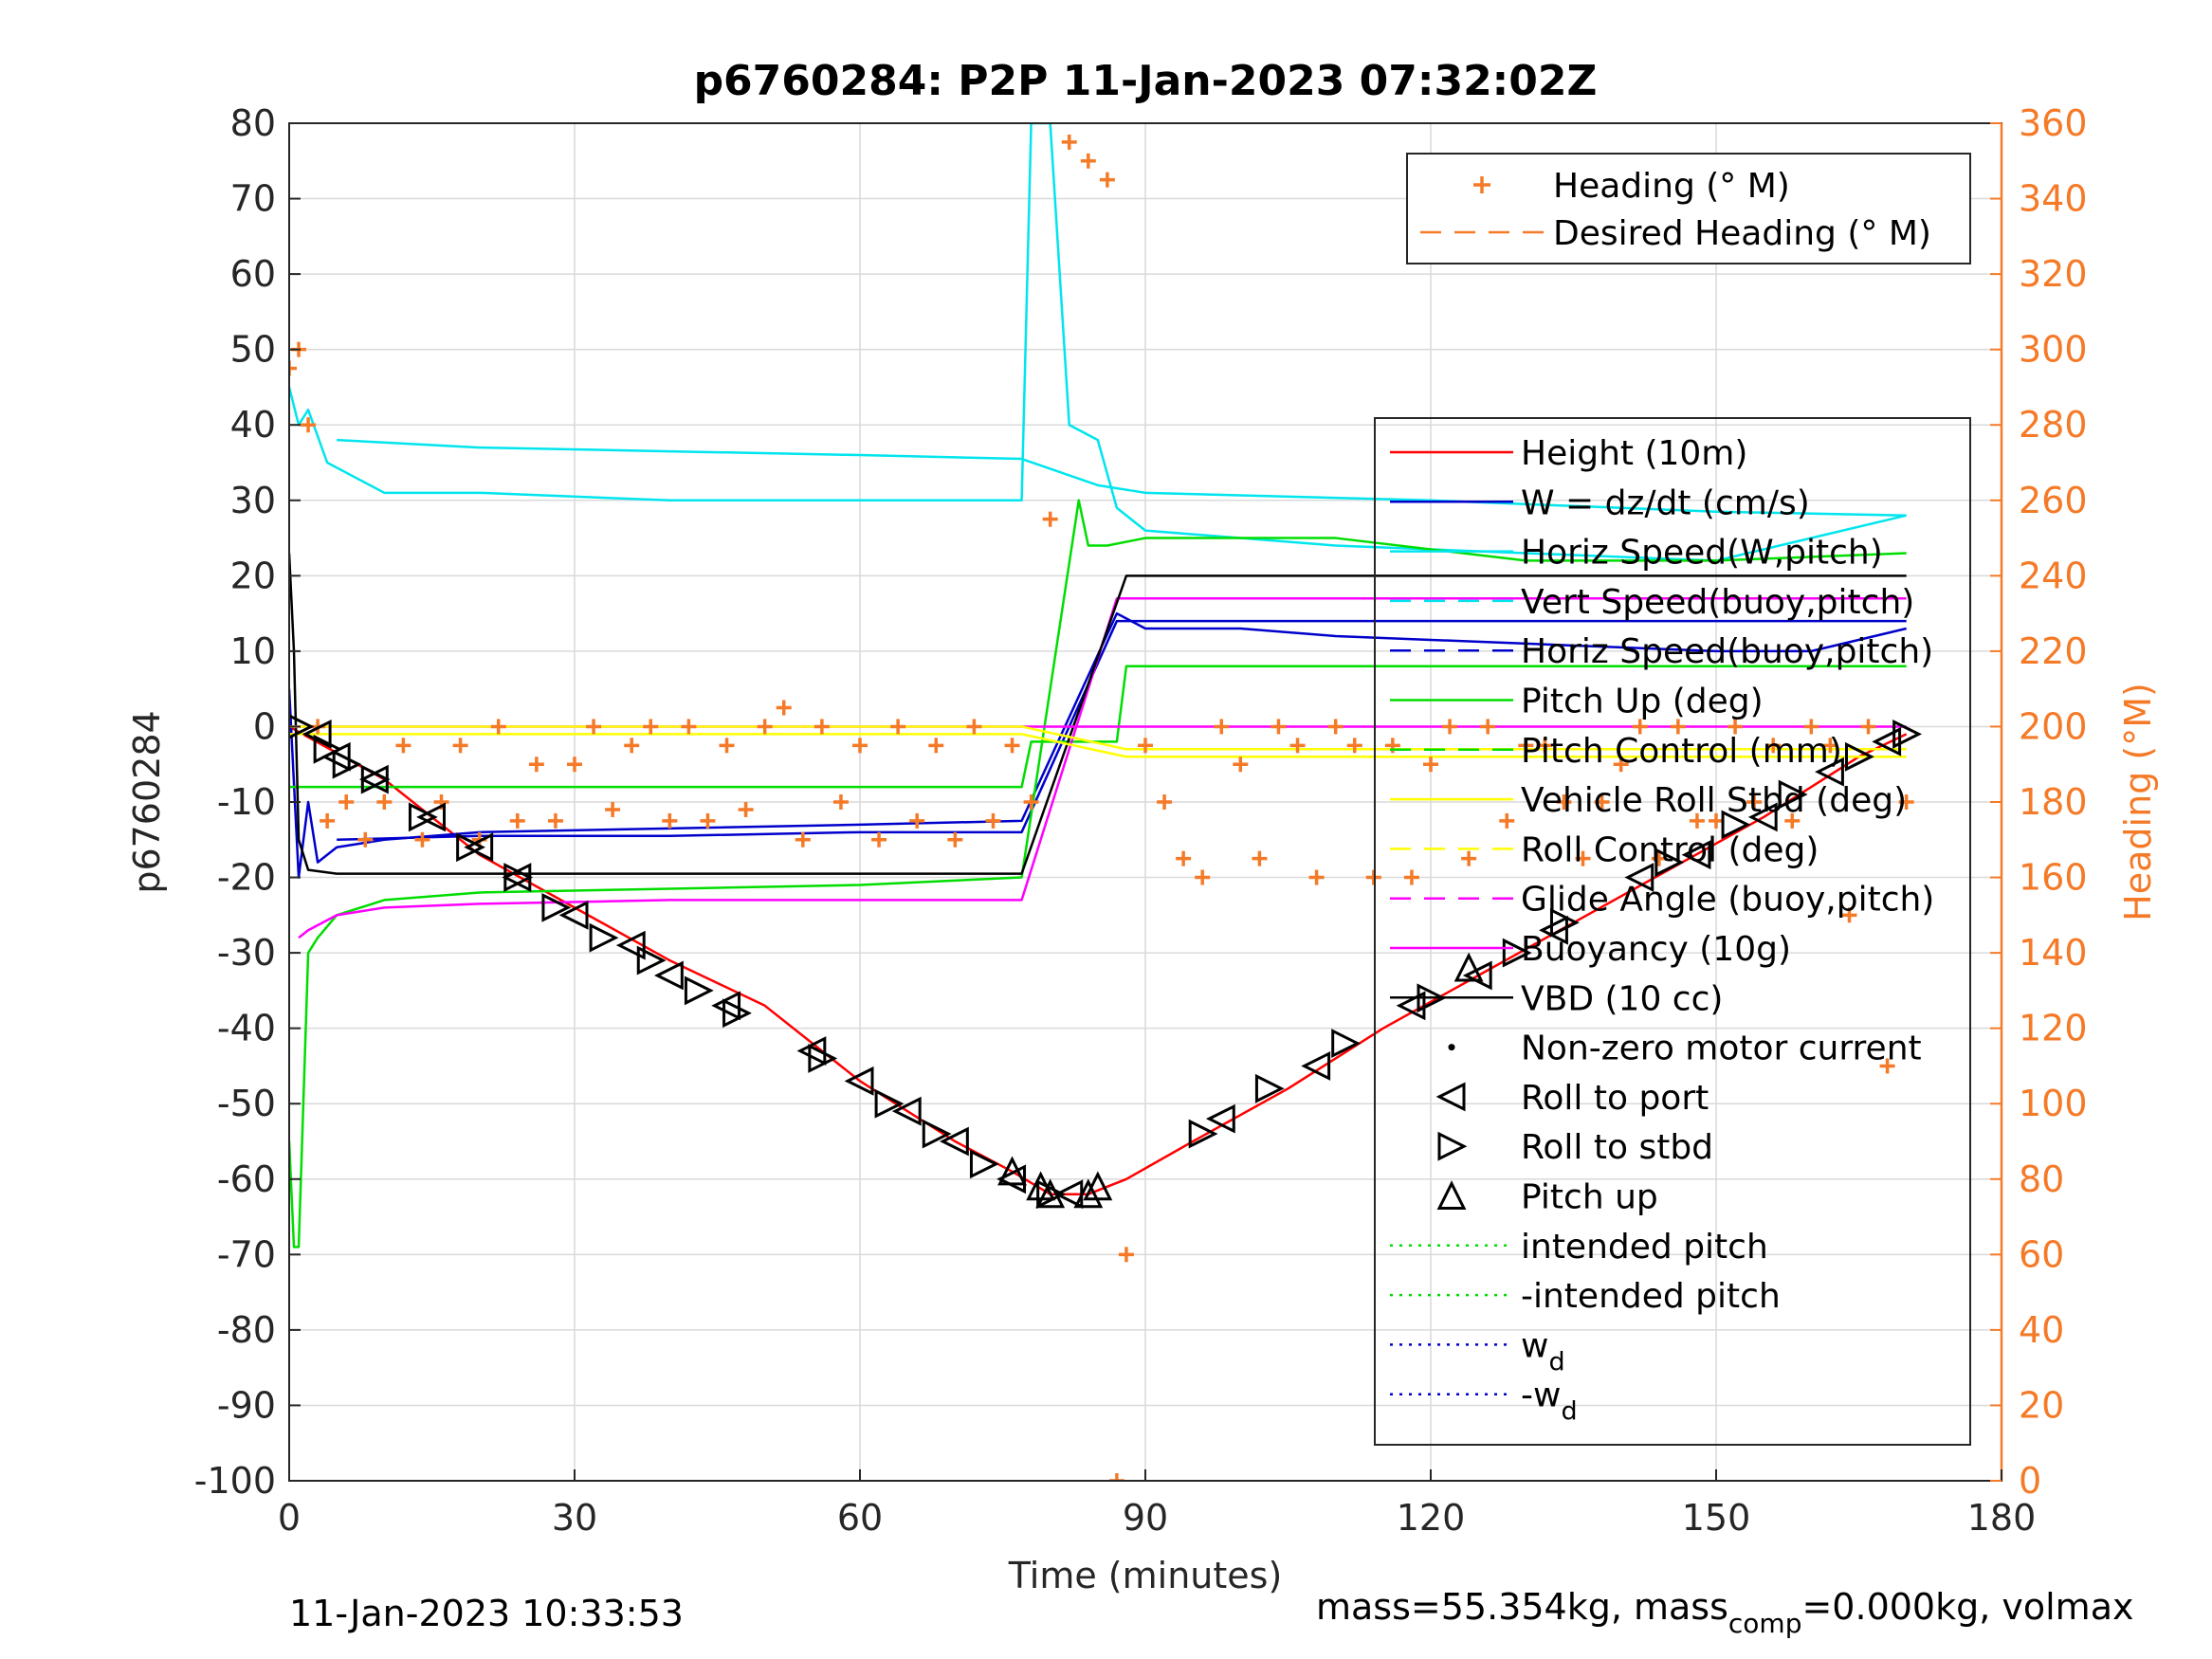  I want to click on x-tick-label: 60, so click(860, 1518).